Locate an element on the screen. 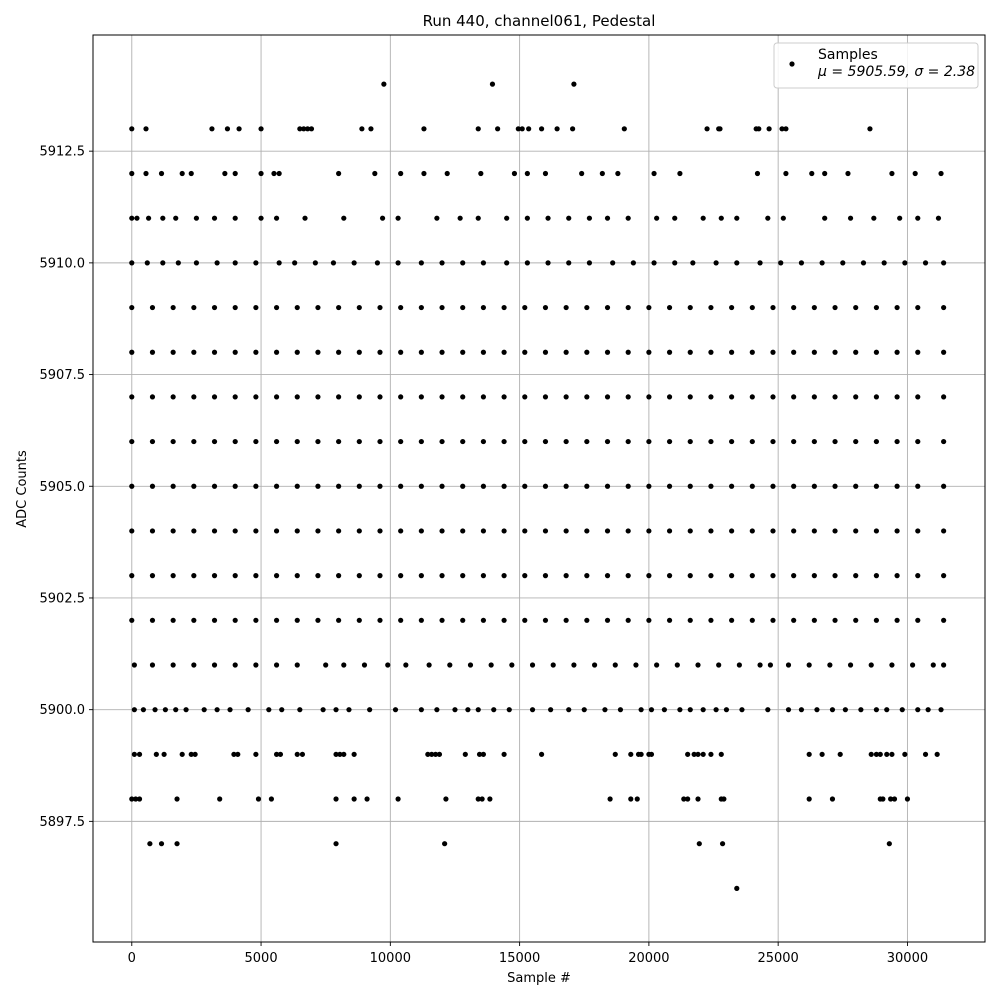  y-tick-label: 5900.0 is located at coordinates (63, 710).